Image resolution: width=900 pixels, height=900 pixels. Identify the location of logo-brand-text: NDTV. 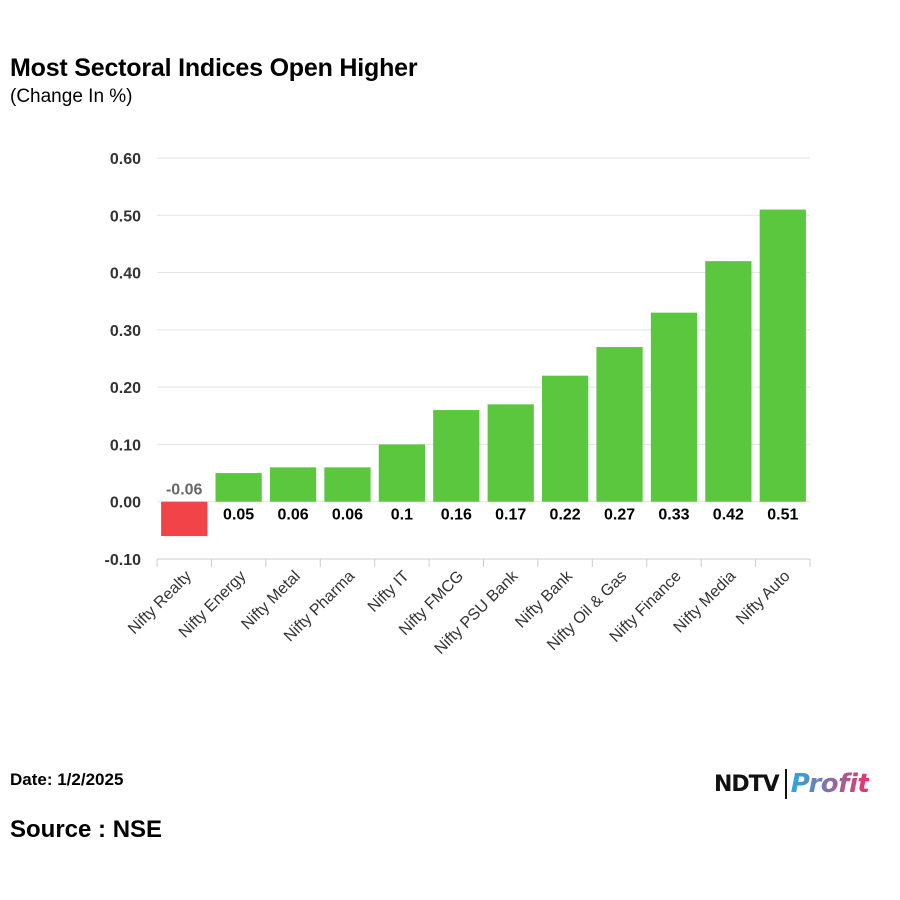
(747, 784).